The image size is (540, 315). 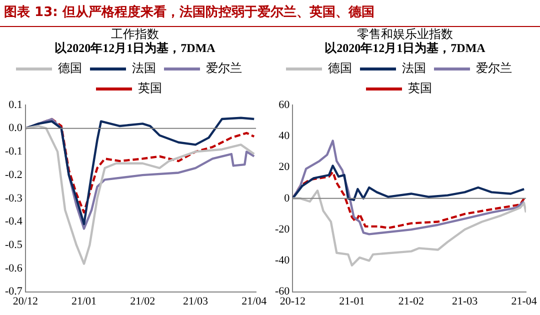 I want to click on y-tick-label: 40, so click(x=284, y=136).